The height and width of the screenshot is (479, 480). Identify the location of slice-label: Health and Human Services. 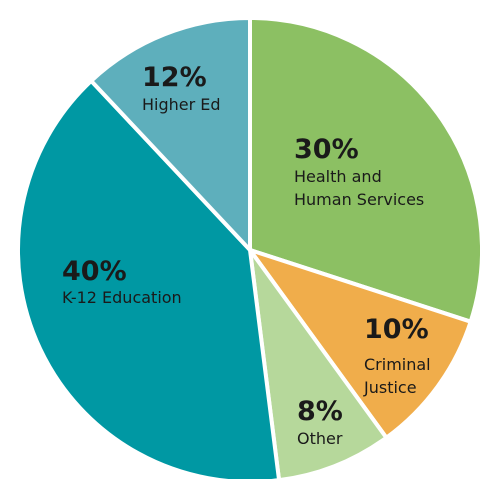
(359, 188).